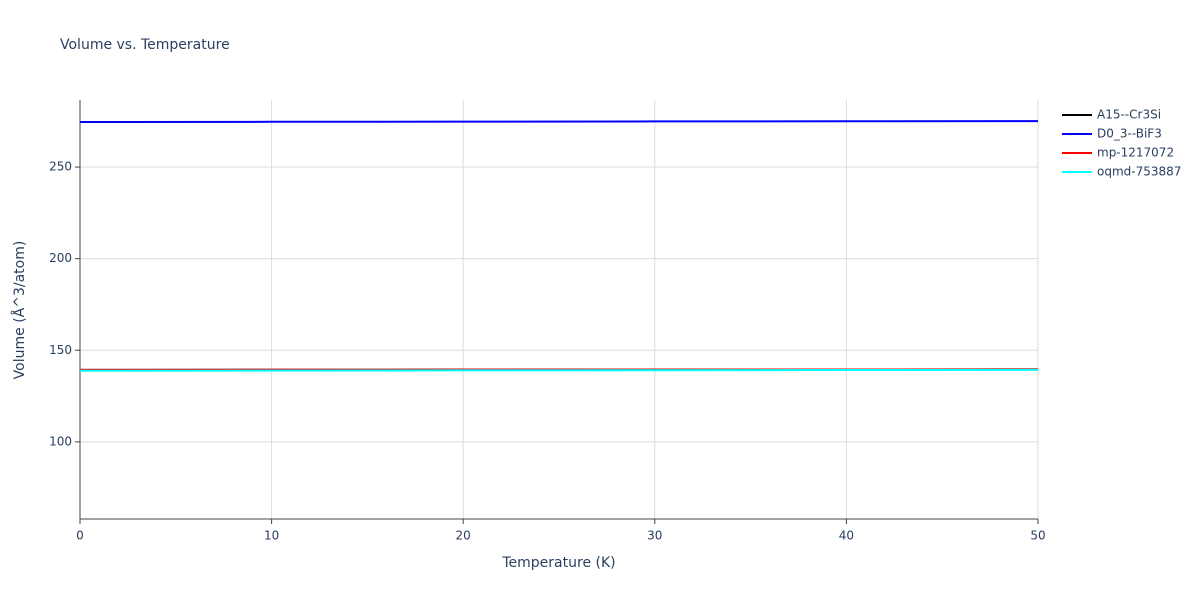 The image size is (1200, 604). What do you see at coordinates (60, 441) in the screenshot?
I see `y-tick-label: 100` at bounding box center [60, 441].